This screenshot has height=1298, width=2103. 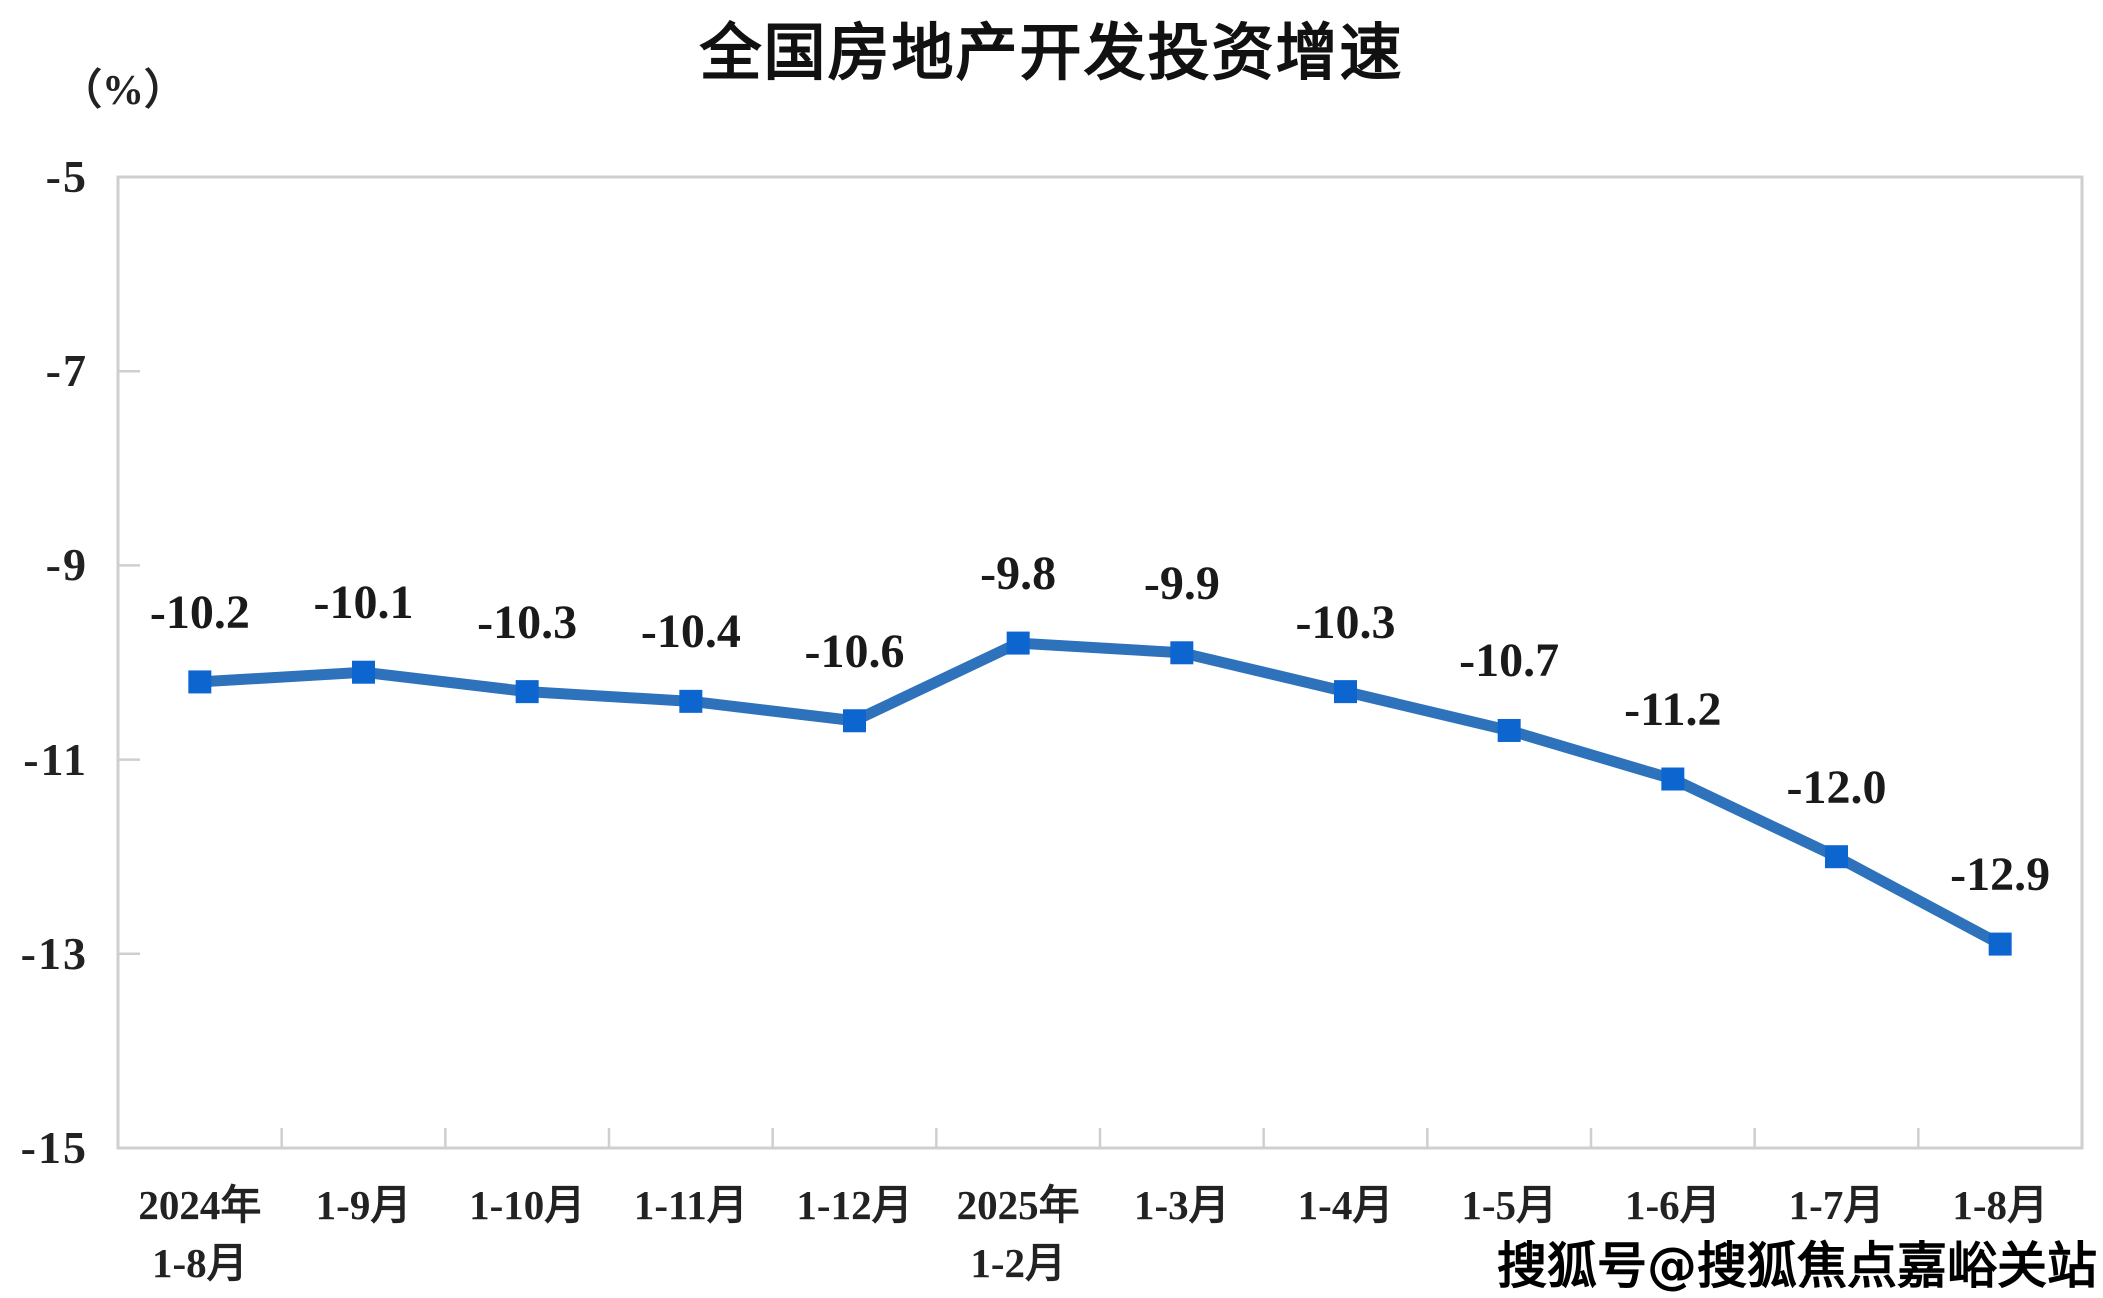 I want to click on x-tick-label: 2025年 1-2月, so click(x=1018, y=1234).